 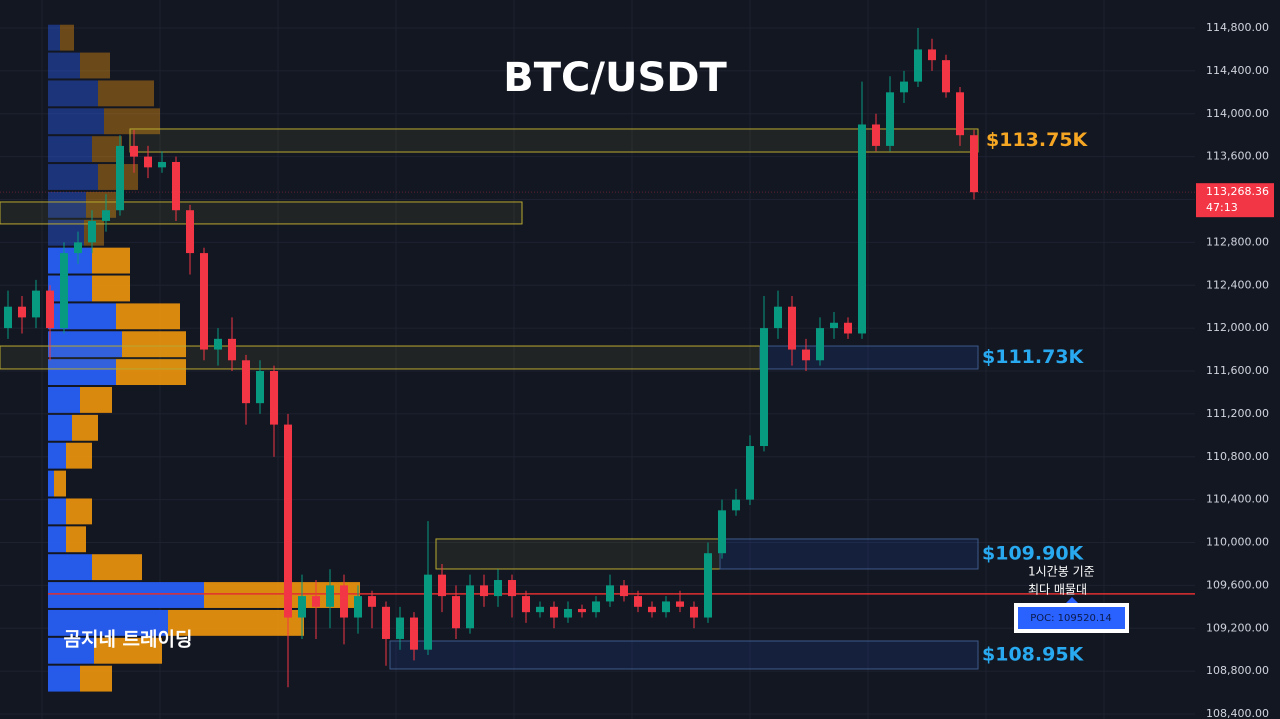 What do you see at coordinates (1057, 590) in the screenshot?
I see `annotation: 최다 매물대` at bounding box center [1057, 590].